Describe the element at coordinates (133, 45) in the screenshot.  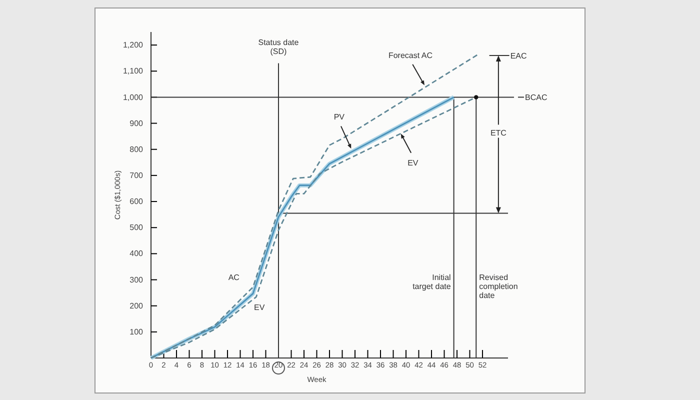
I see `y-tick-label: 1,200` at that location.